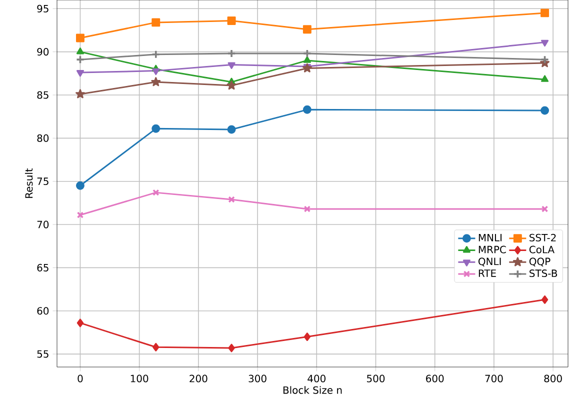  What do you see at coordinates (257, 378) in the screenshot?
I see `x-tick-label: 300` at bounding box center [257, 378].